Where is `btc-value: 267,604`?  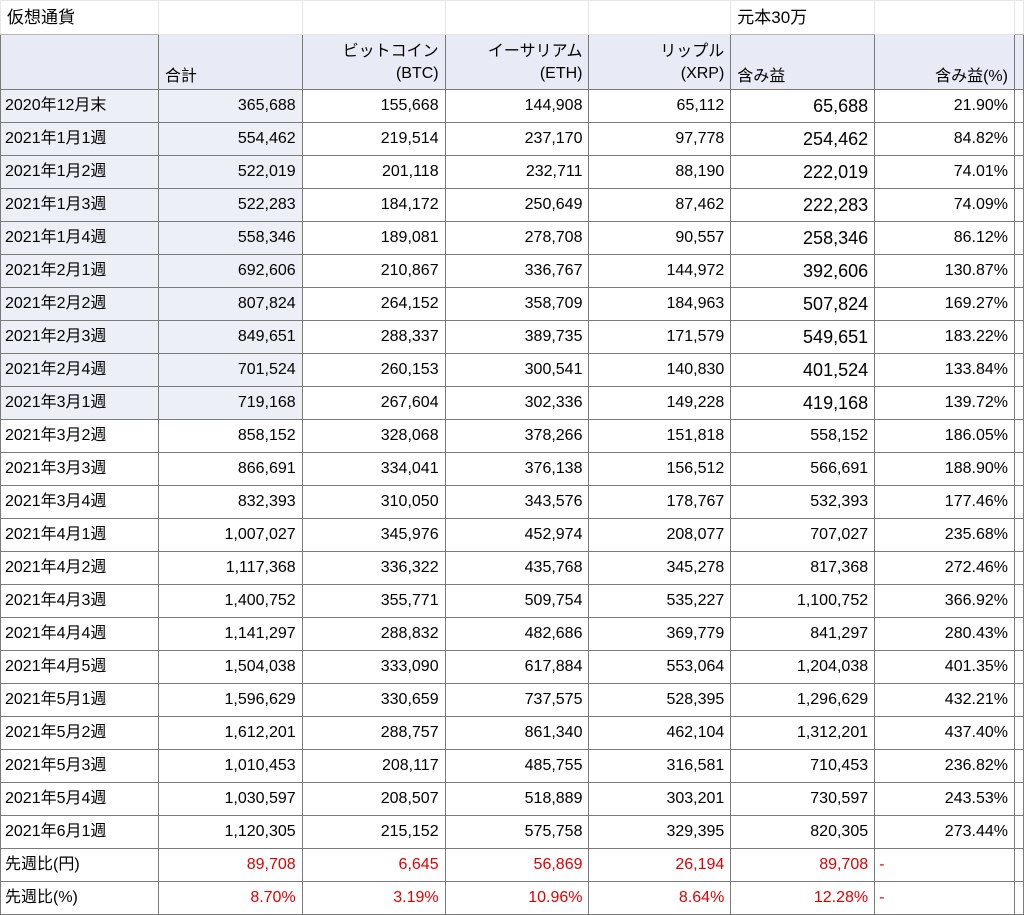 btc-value: 267,604 is located at coordinates (373, 403).